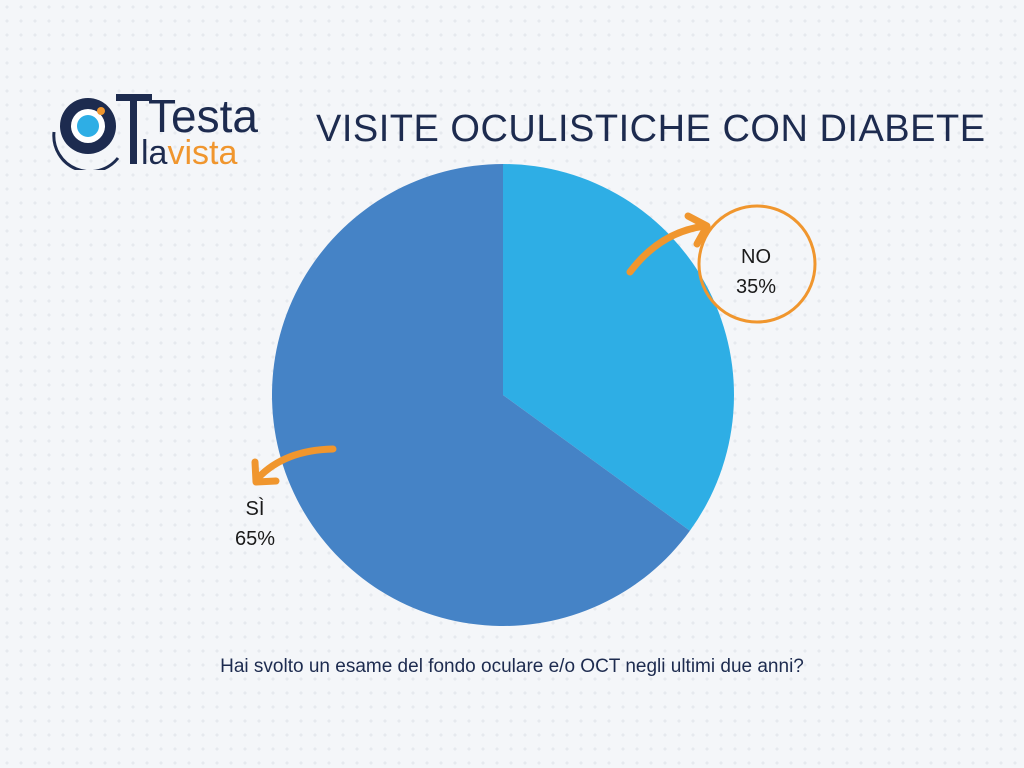 This screenshot has width=1024, height=768. I want to click on slice-label-no-value: 35%, so click(756, 287).